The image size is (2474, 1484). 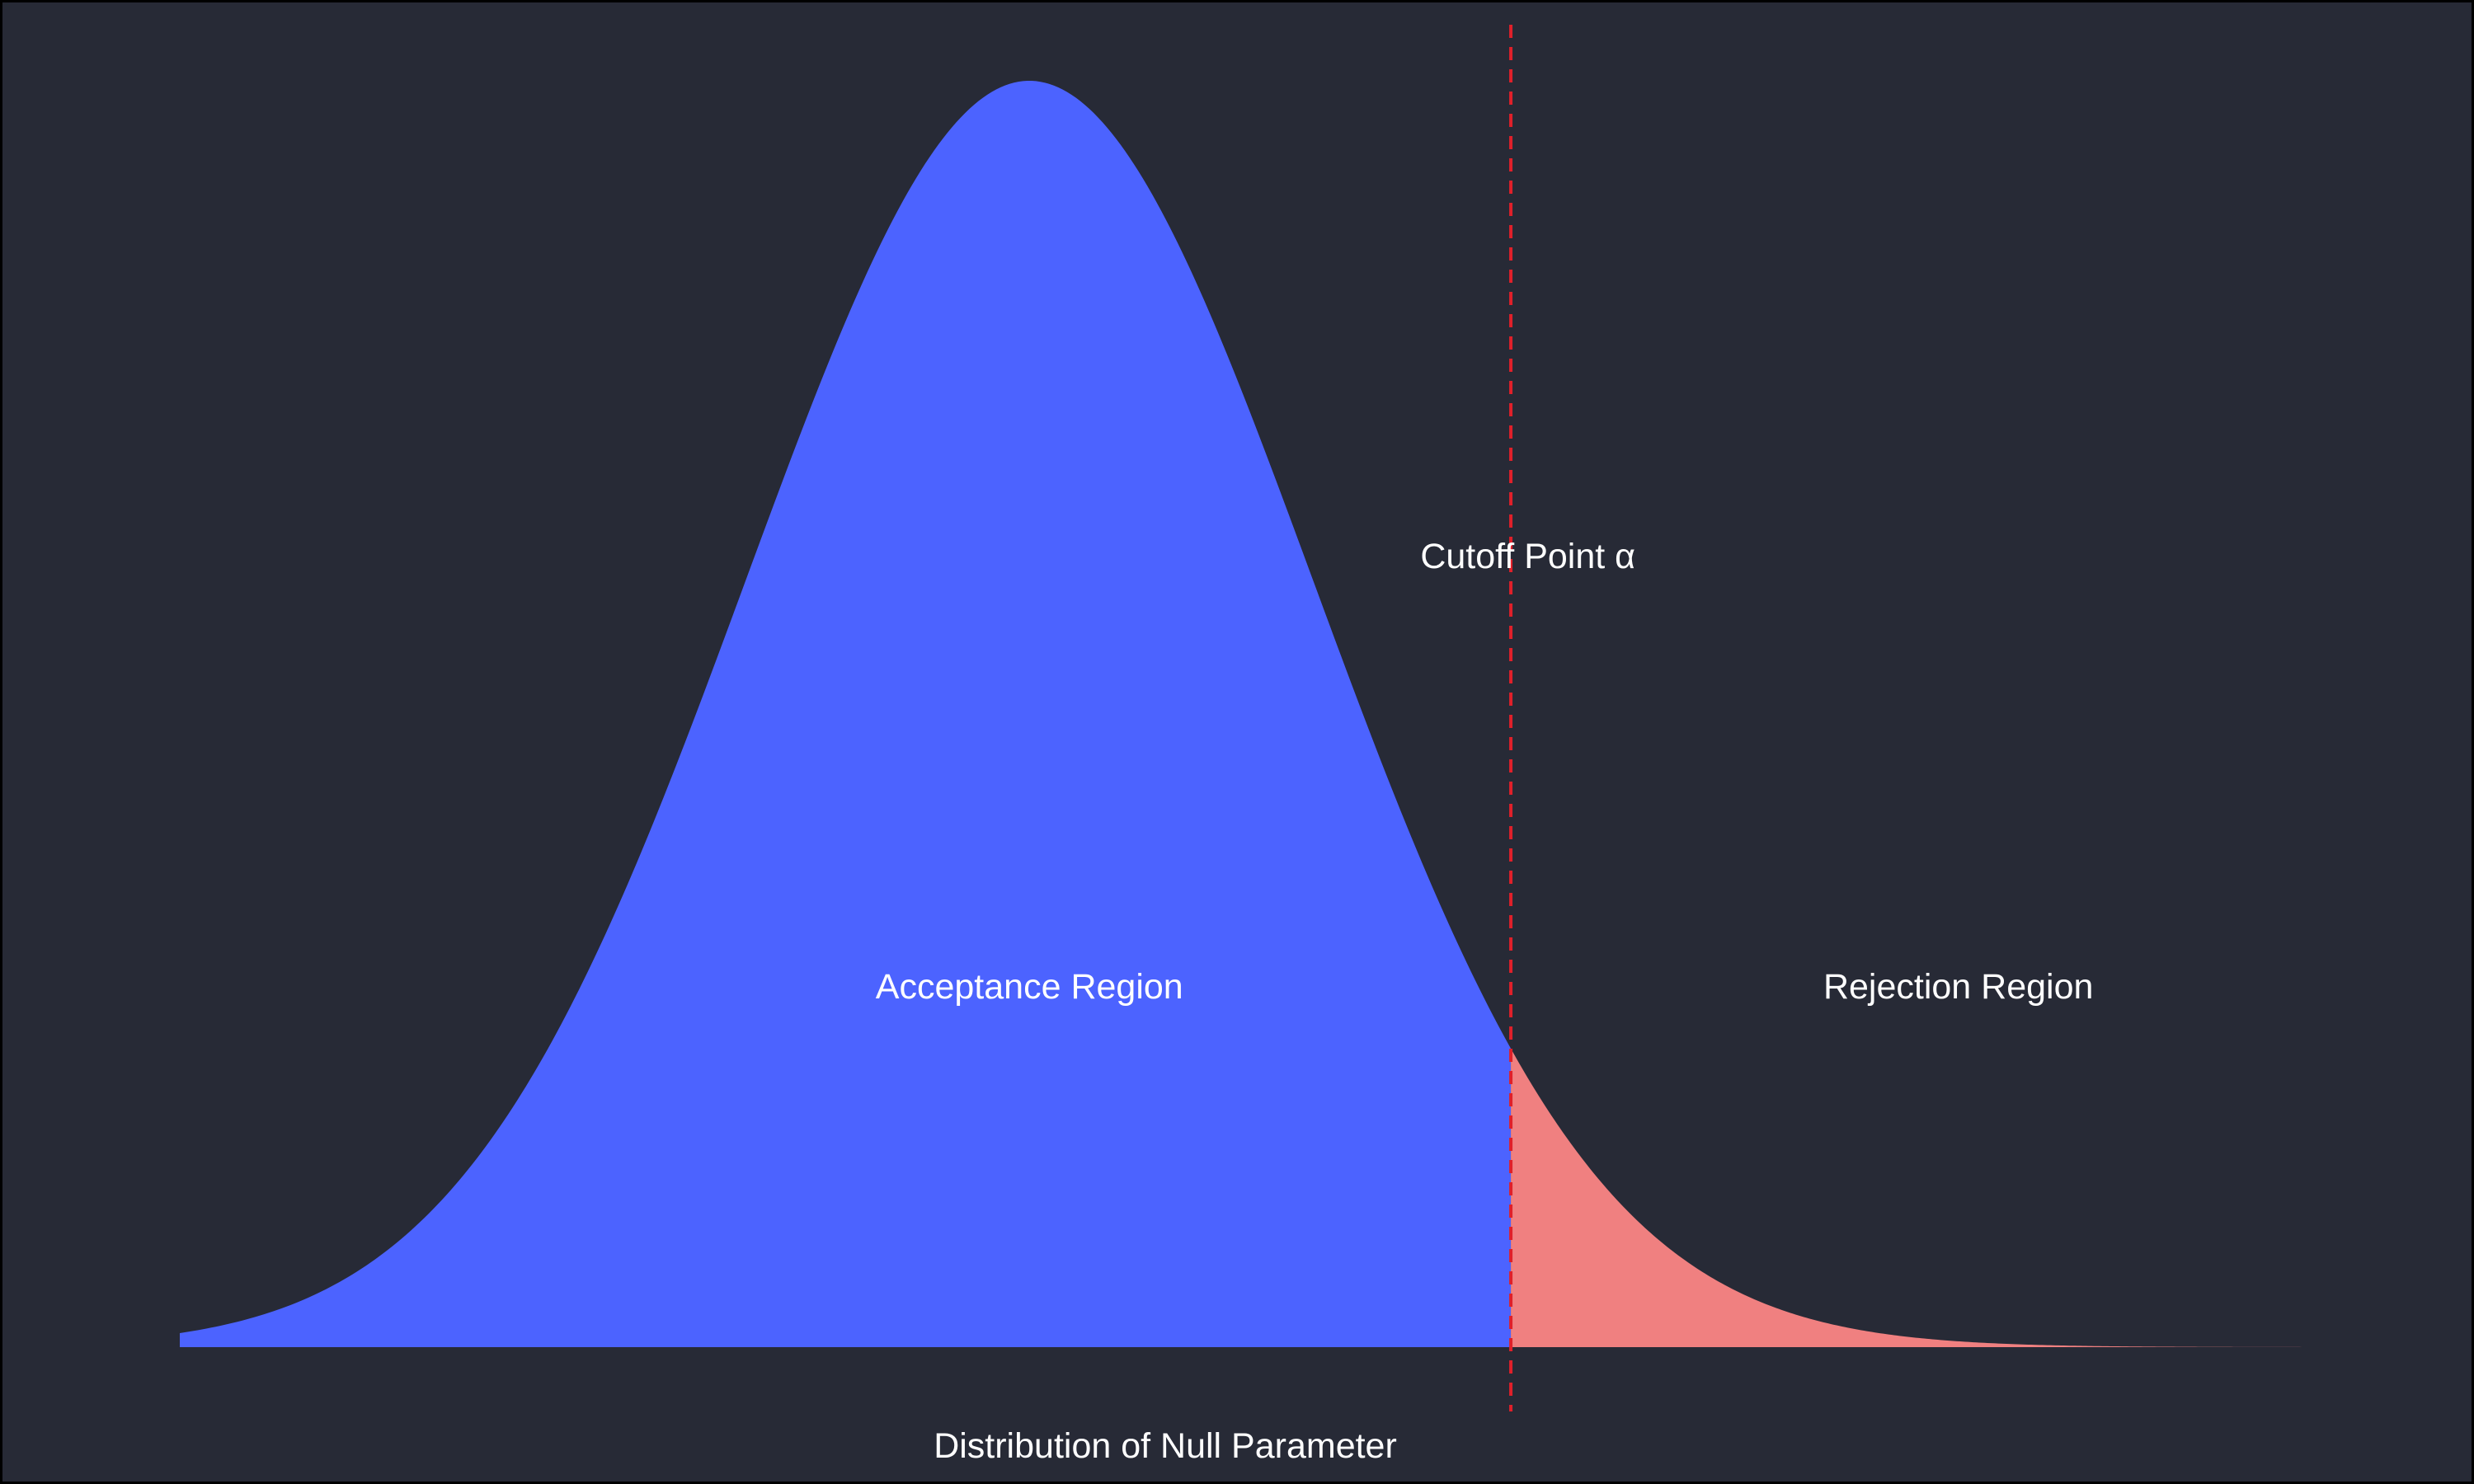 What do you see at coordinates (1958, 987) in the screenshot?
I see `rejection-region-label: Rejection Region` at bounding box center [1958, 987].